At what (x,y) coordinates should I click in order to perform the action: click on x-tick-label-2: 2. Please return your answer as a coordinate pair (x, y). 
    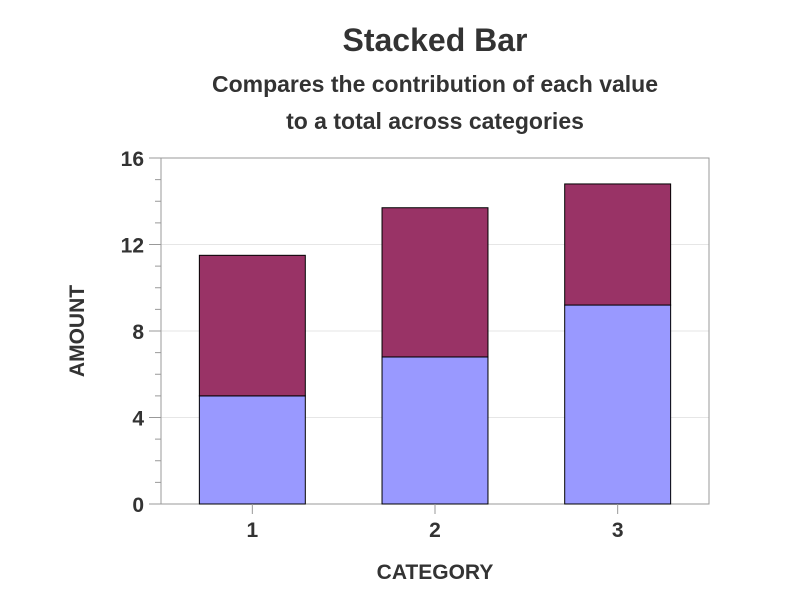
    Looking at the image, I should click on (435, 530).